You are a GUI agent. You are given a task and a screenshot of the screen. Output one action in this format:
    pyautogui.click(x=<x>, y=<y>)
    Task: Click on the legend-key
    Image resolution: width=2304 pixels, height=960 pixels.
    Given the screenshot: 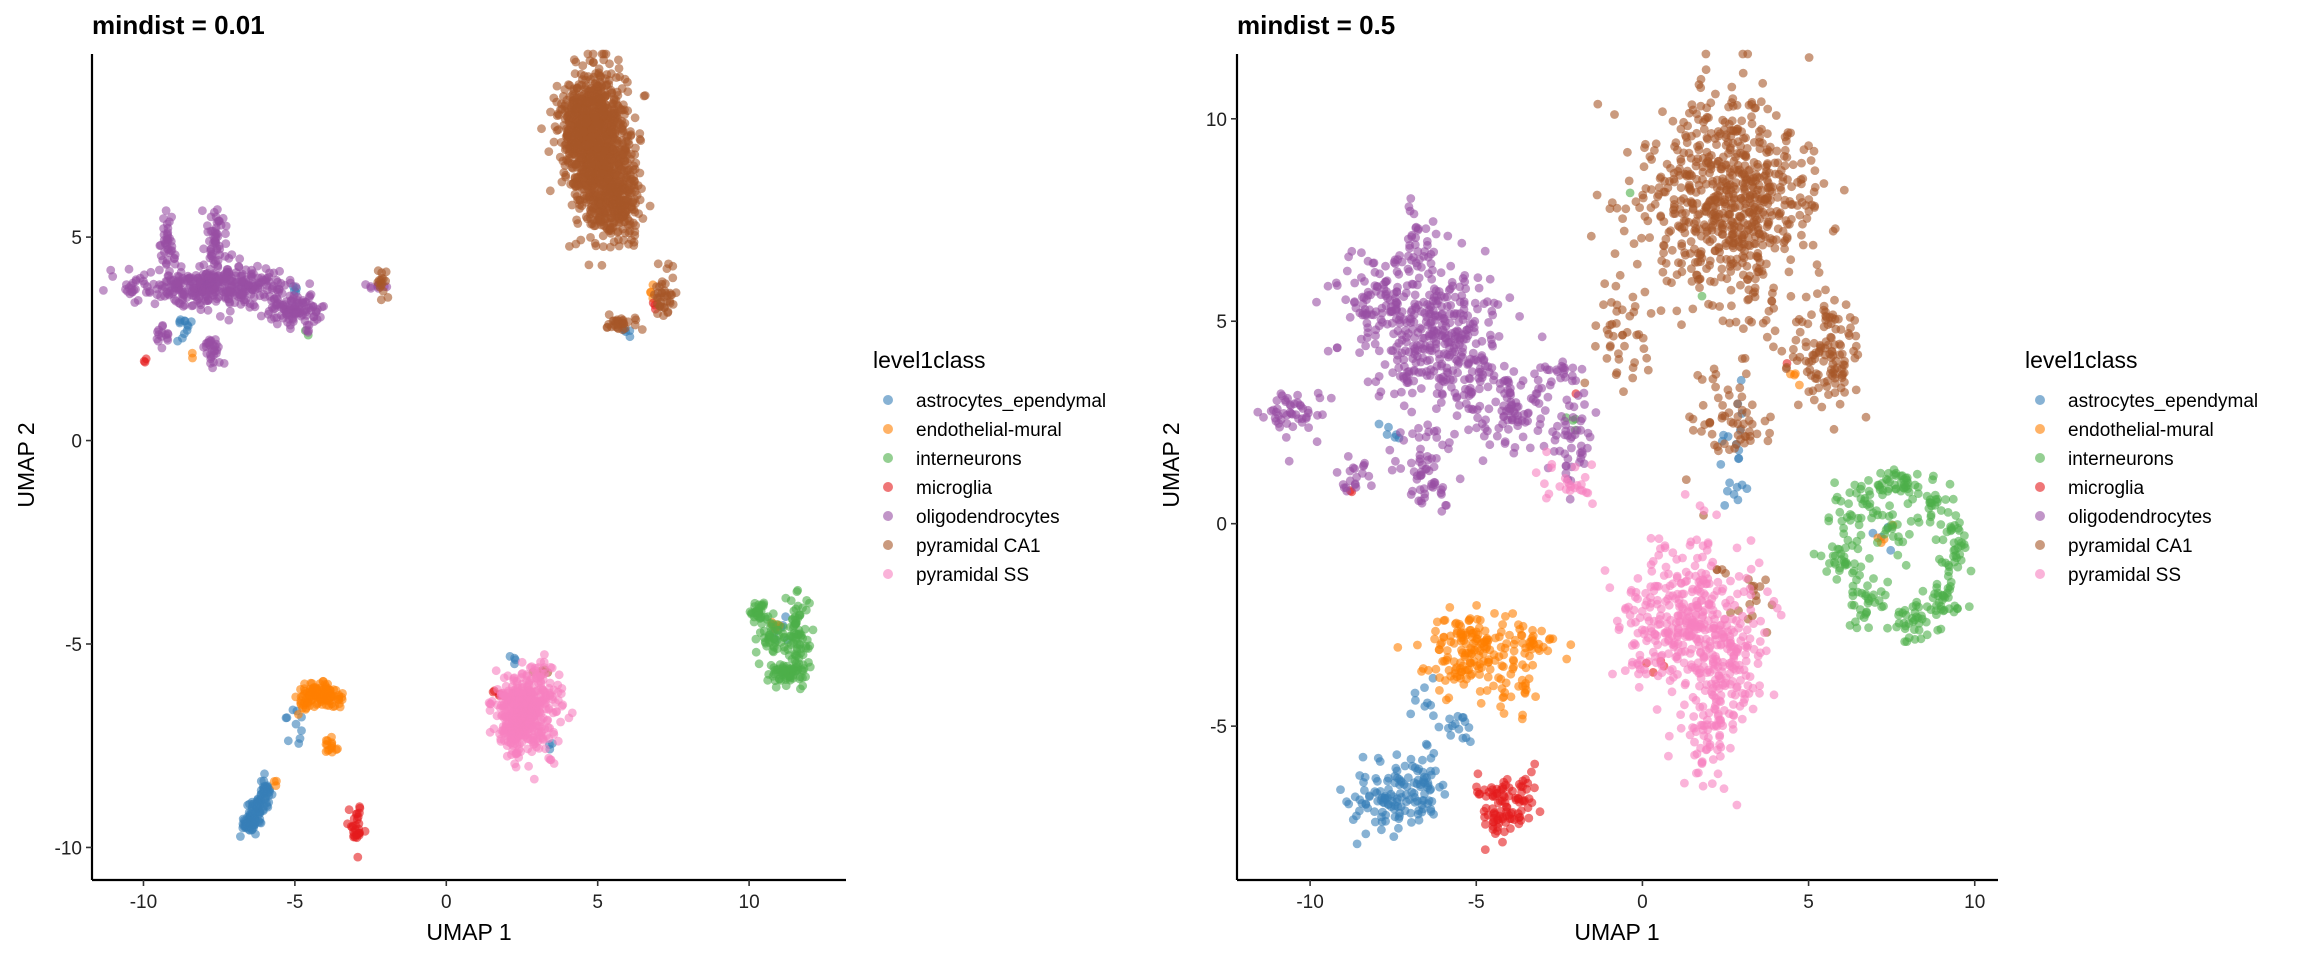 What is the action you would take?
    pyautogui.click(x=888, y=545)
    